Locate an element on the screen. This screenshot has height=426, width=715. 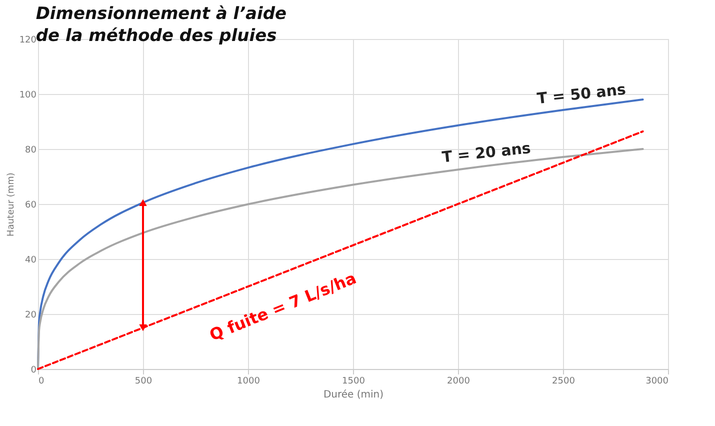
y-tick-label: 100 is located at coordinates (28, 95).